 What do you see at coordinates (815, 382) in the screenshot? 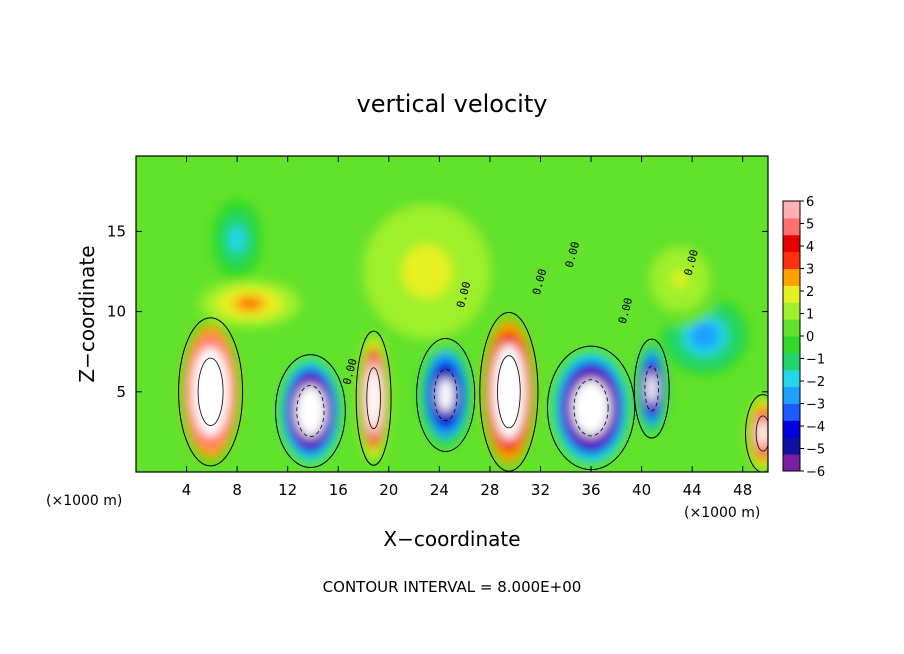
I see `colorbar-label: −2` at bounding box center [815, 382].